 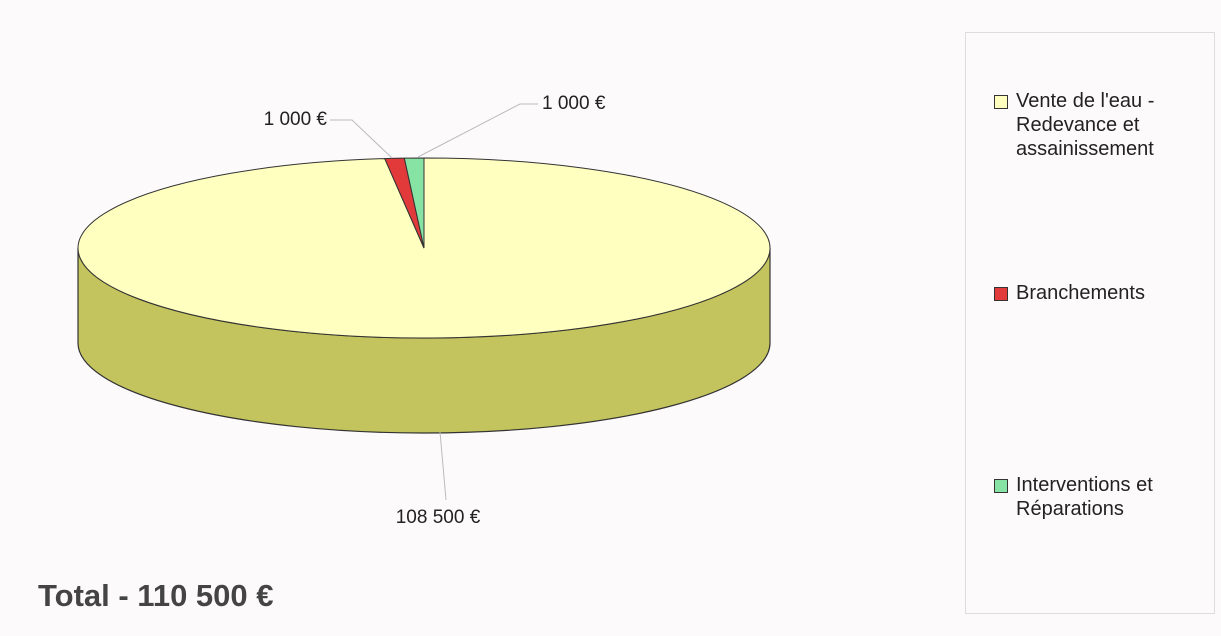 I want to click on legend-item: Branchements, so click(x=1101, y=293).